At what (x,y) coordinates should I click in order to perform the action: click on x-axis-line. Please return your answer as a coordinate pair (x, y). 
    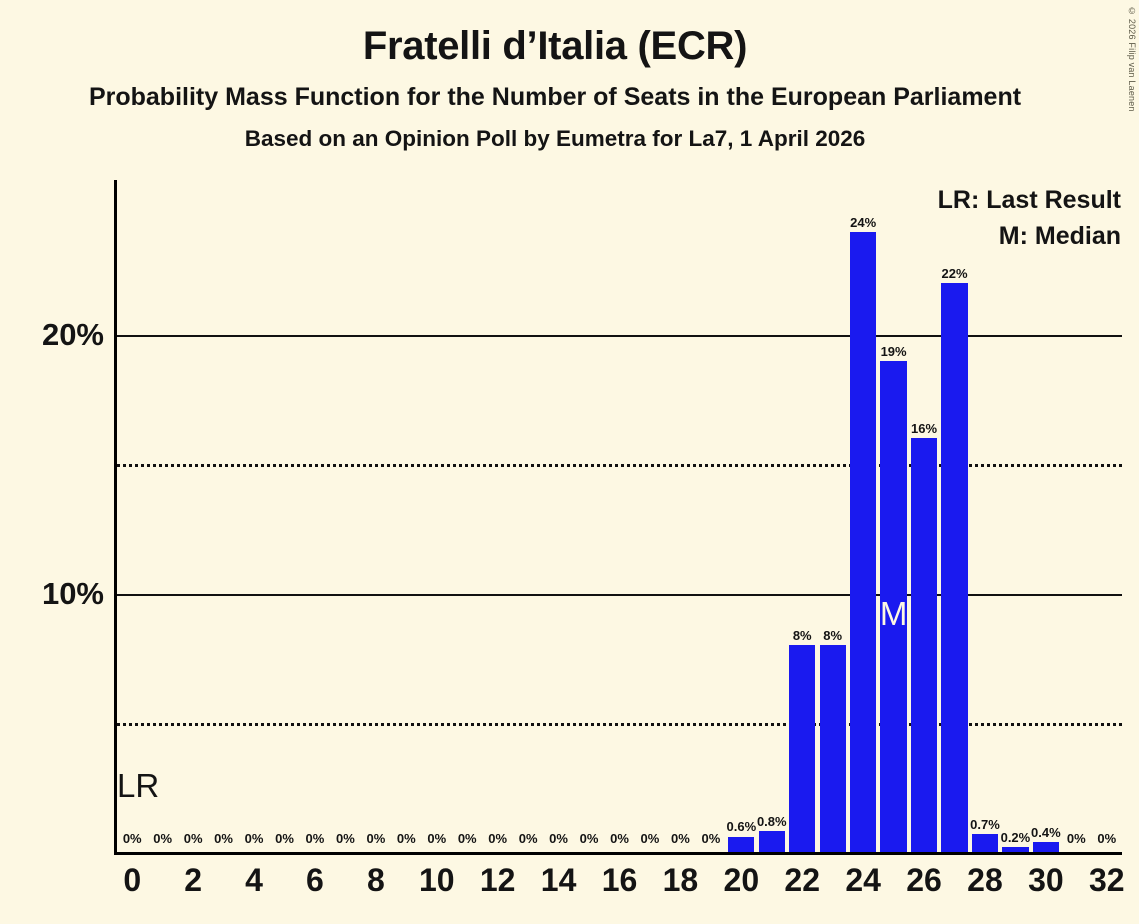
    Looking at the image, I should click on (618, 853).